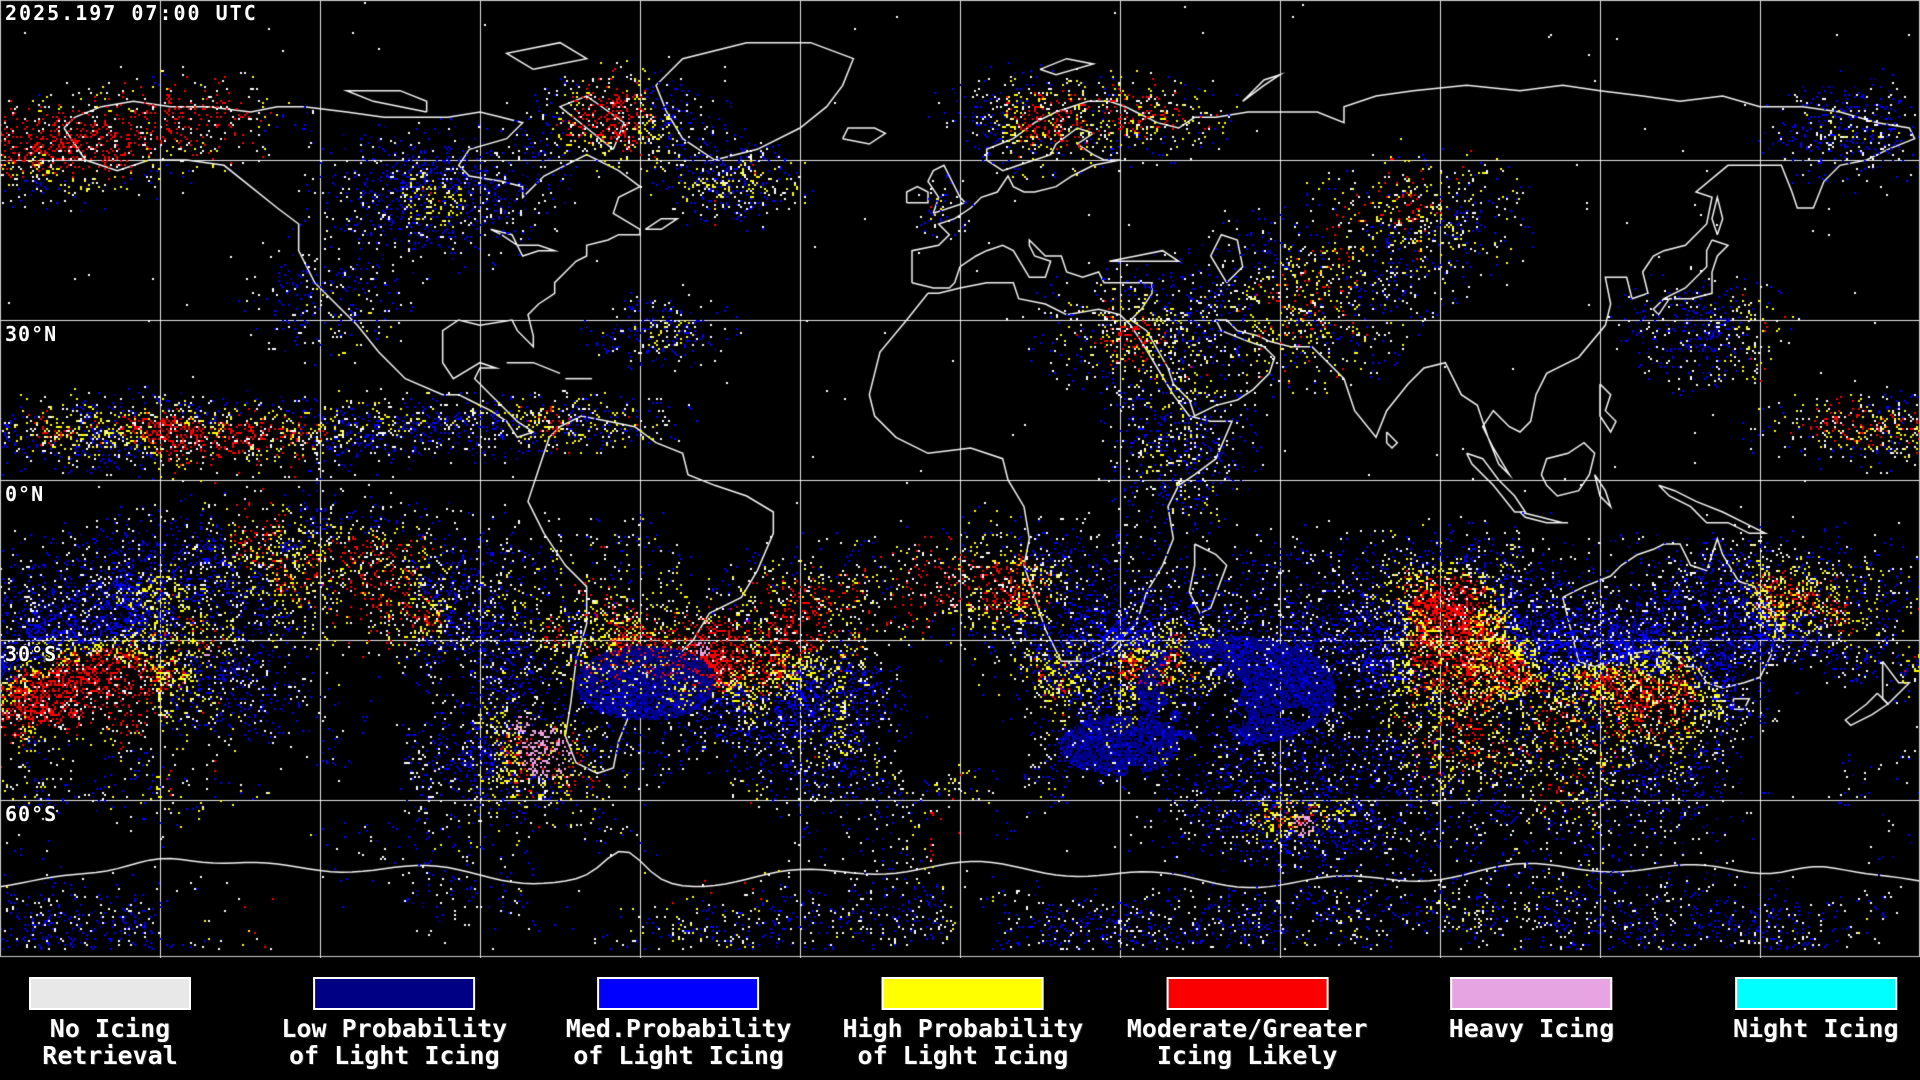  What do you see at coordinates (1816, 1028) in the screenshot?
I see `legend-label-6: Night Icing` at bounding box center [1816, 1028].